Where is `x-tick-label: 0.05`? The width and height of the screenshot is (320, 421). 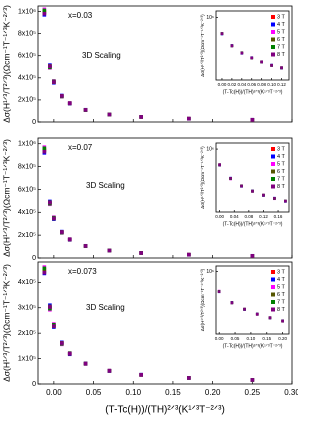
x-tick-label: 0.05 is located at coordinates (94, 392).